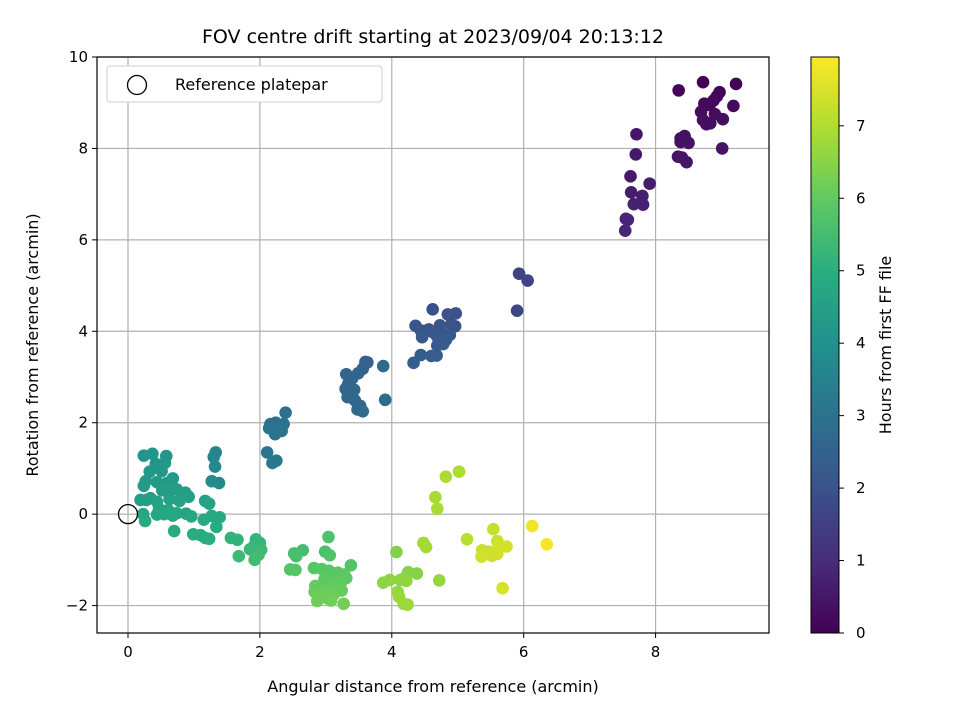 Image resolution: width=960 pixels, height=720 pixels. I want to click on colorbar-tick-label: 1, so click(861, 561).